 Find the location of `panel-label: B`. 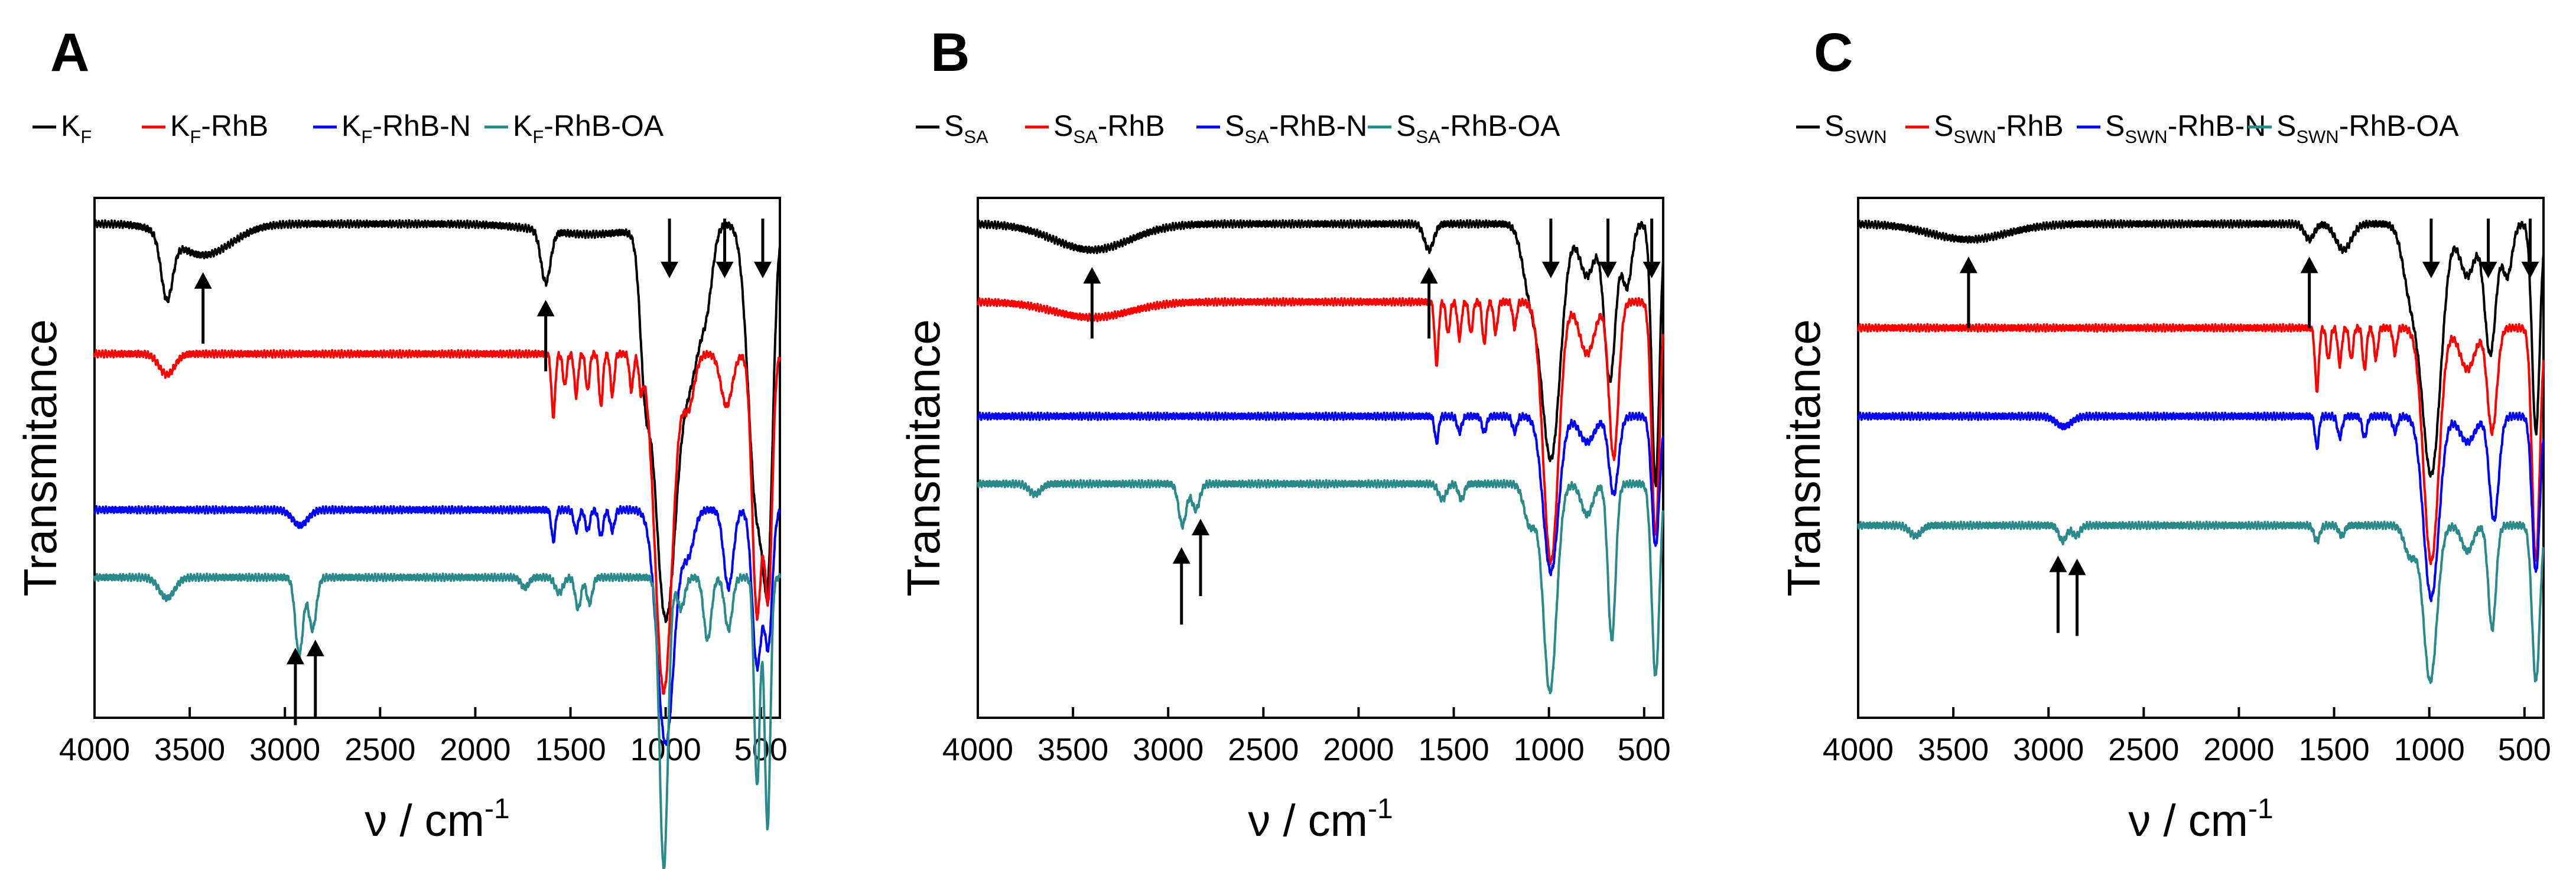

panel-label: B is located at coordinates (951, 52).